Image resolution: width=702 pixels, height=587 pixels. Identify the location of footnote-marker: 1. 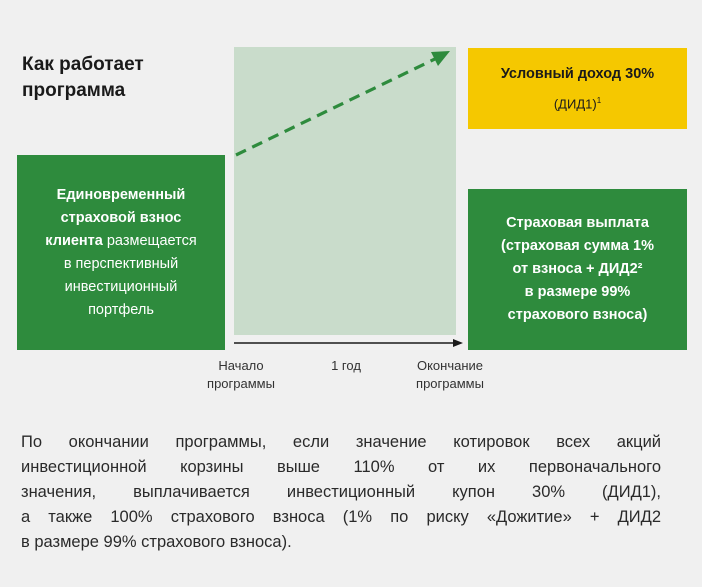
(599, 100).